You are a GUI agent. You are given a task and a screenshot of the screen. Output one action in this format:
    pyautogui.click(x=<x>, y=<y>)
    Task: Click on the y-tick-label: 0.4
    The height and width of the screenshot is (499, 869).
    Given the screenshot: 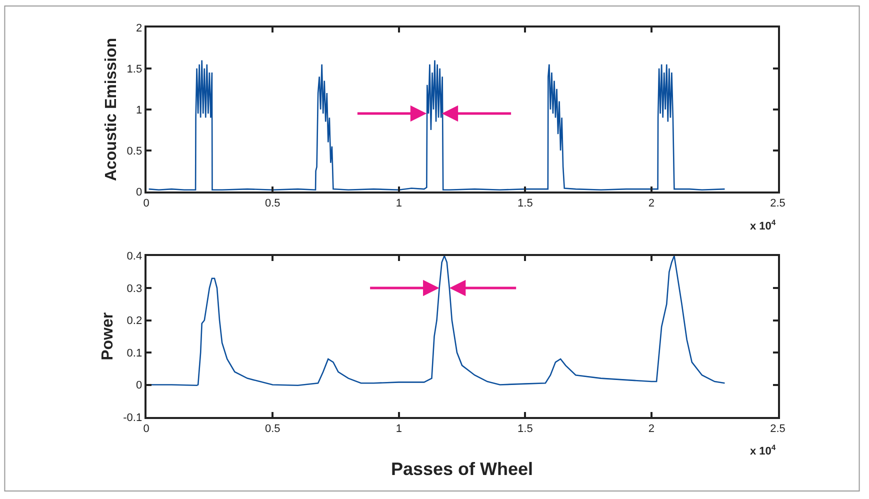 What is the action you would take?
    pyautogui.click(x=134, y=256)
    